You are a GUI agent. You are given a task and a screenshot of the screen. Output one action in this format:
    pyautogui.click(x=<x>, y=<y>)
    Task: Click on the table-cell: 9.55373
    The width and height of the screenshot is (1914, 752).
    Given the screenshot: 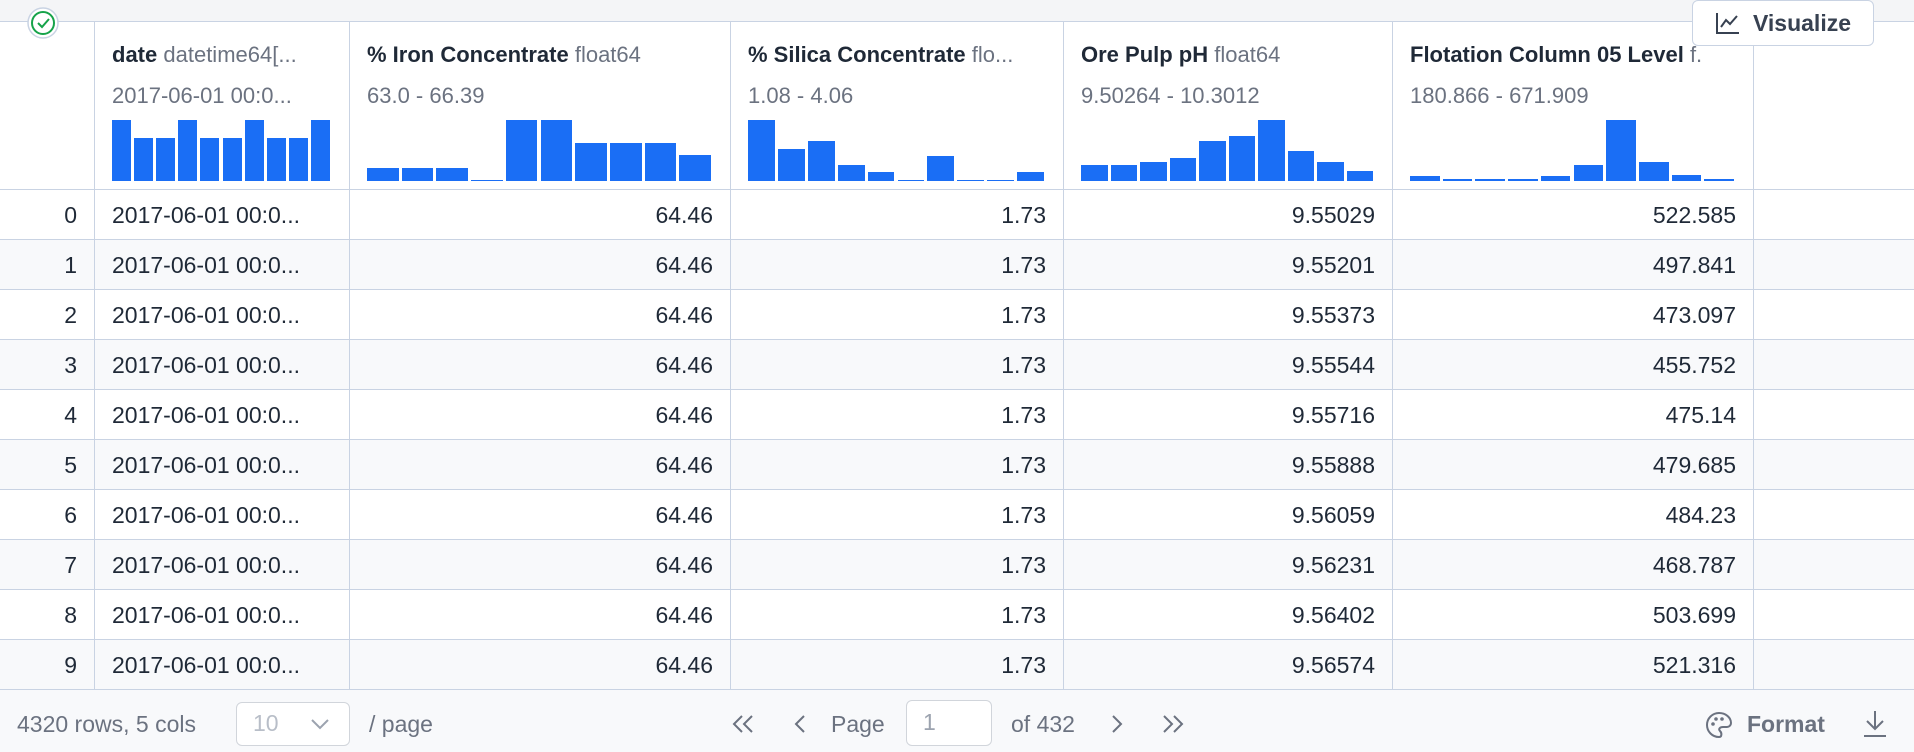 What is the action you would take?
    pyautogui.click(x=1228, y=315)
    